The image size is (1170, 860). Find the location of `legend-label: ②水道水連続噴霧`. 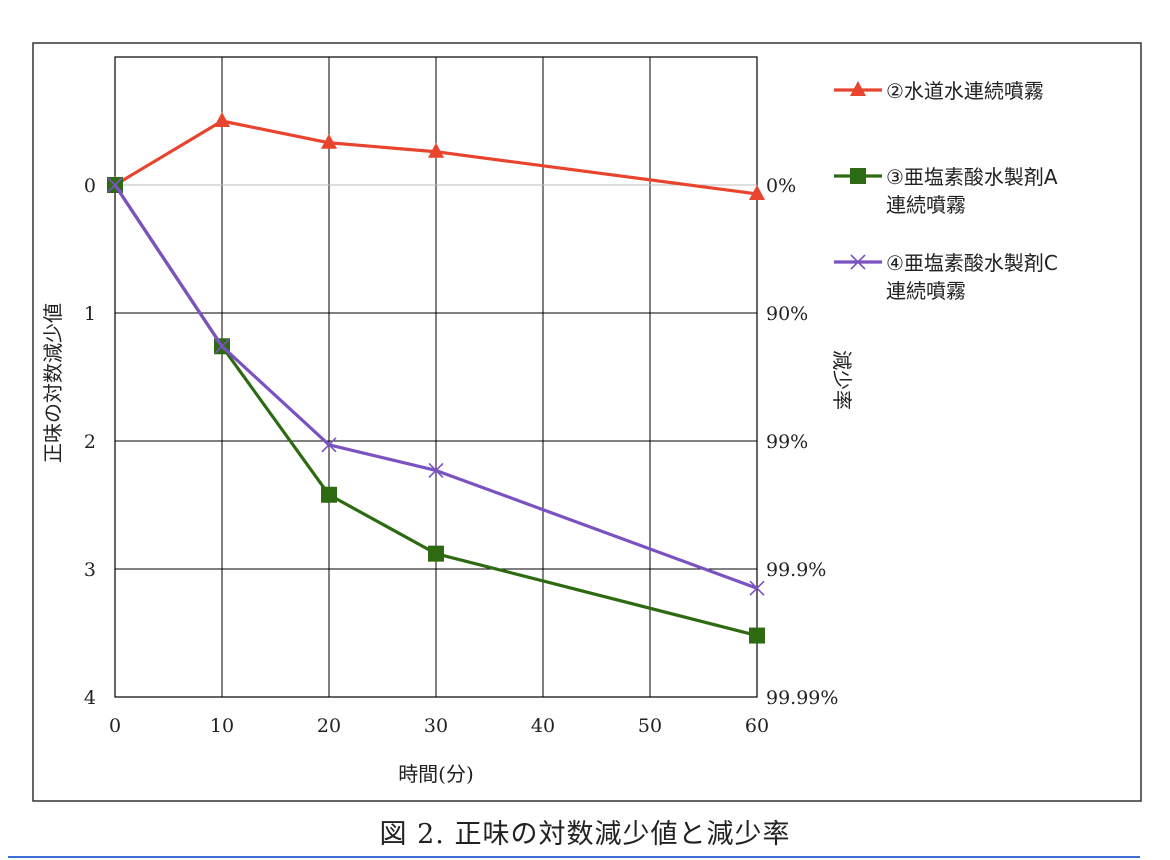

legend-label: ②水道水連続噴霧 is located at coordinates (965, 91).